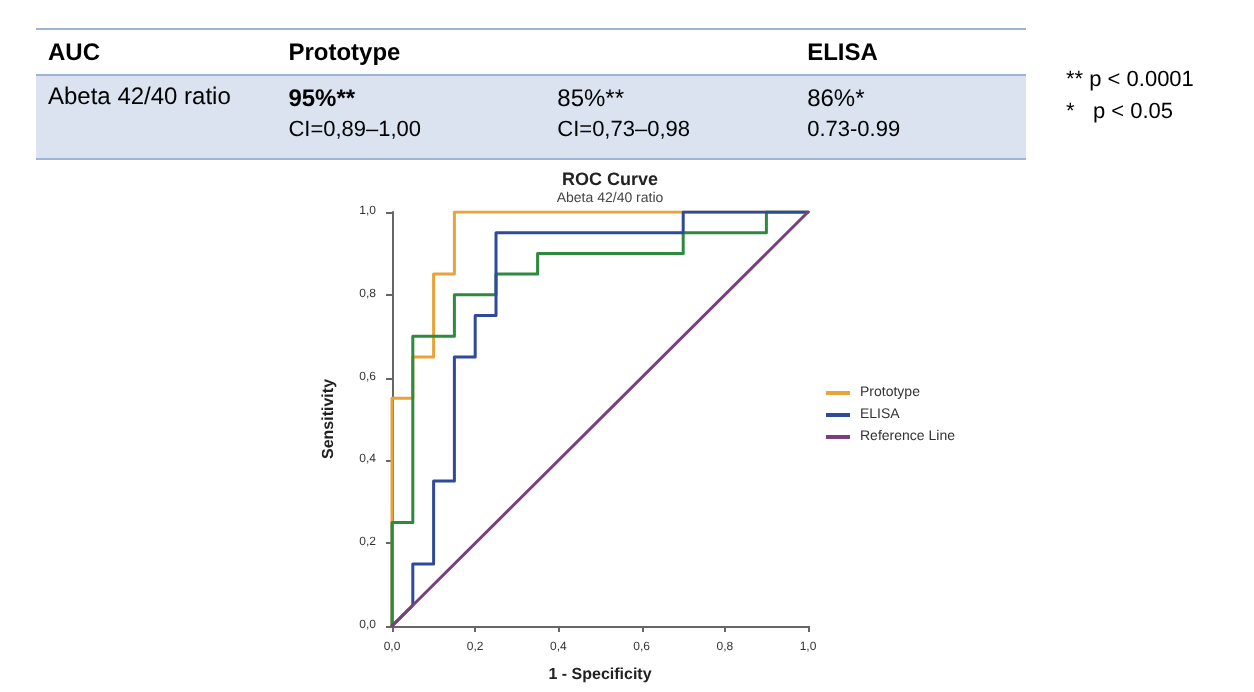 This screenshot has height=692, width=1254. Describe the element at coordinates (1130, 81) in the screenshot. I see `text: ** p < 0.0001` at that location.